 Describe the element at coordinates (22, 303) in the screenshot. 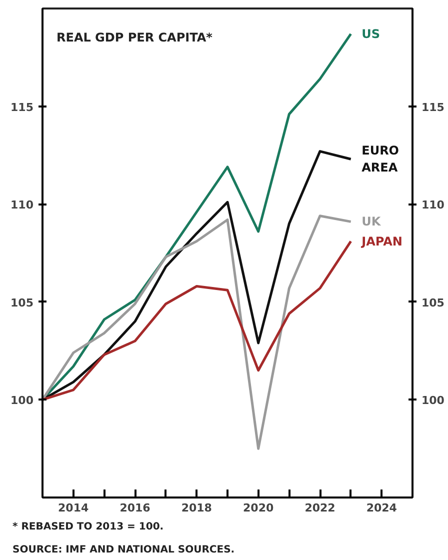

I see `y-tick-label: 105` at that location.